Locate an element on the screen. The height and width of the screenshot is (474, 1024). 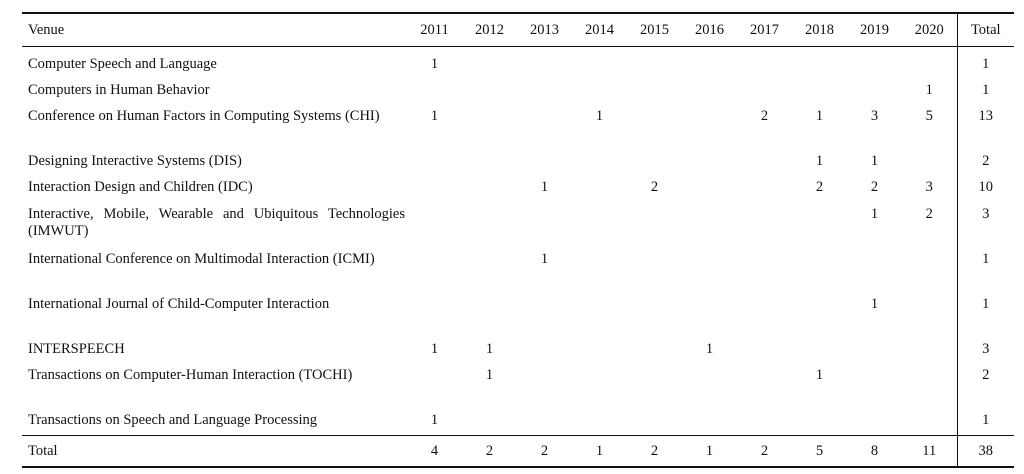
total-cell: 11 is located at coordinates (929, 451).